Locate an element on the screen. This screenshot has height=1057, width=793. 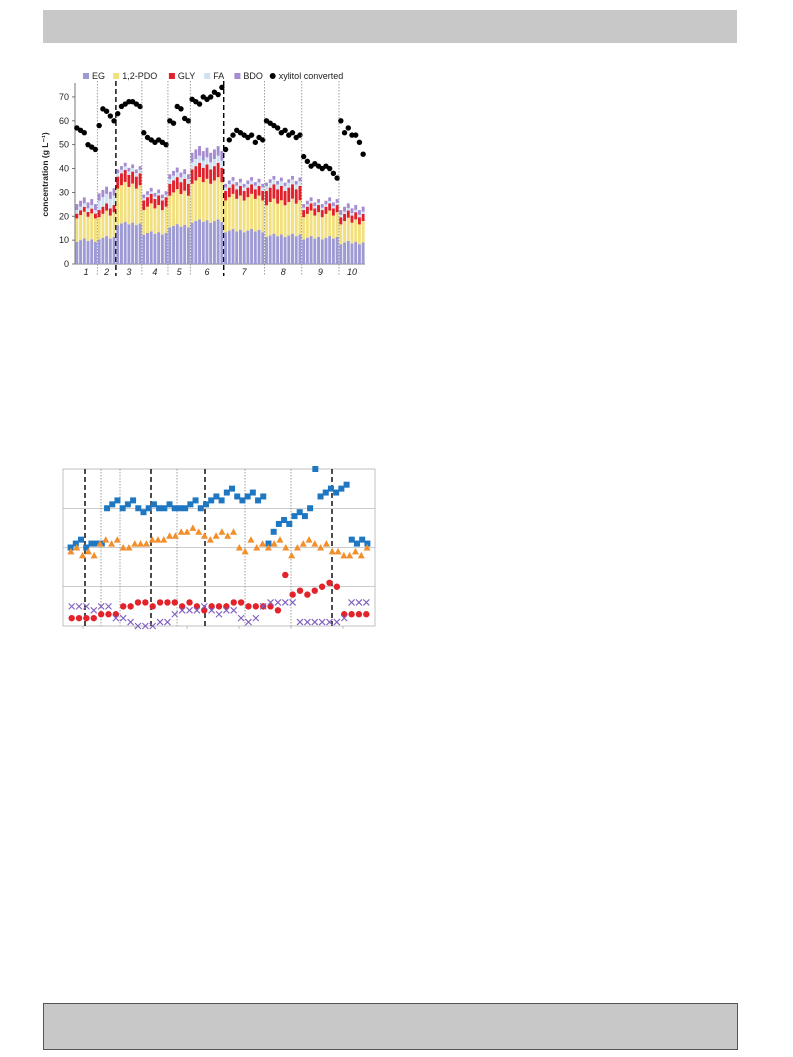
page-header-bar is located at coordinates (390, 26).